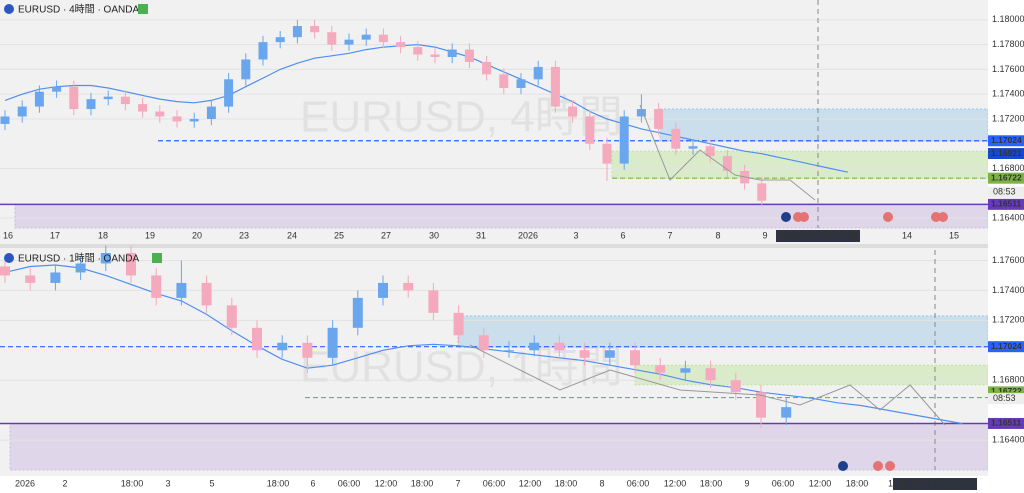  Describe the element at coordinates (211, 483) in the screenshot. I see `x-tick-label: 5` at that location.